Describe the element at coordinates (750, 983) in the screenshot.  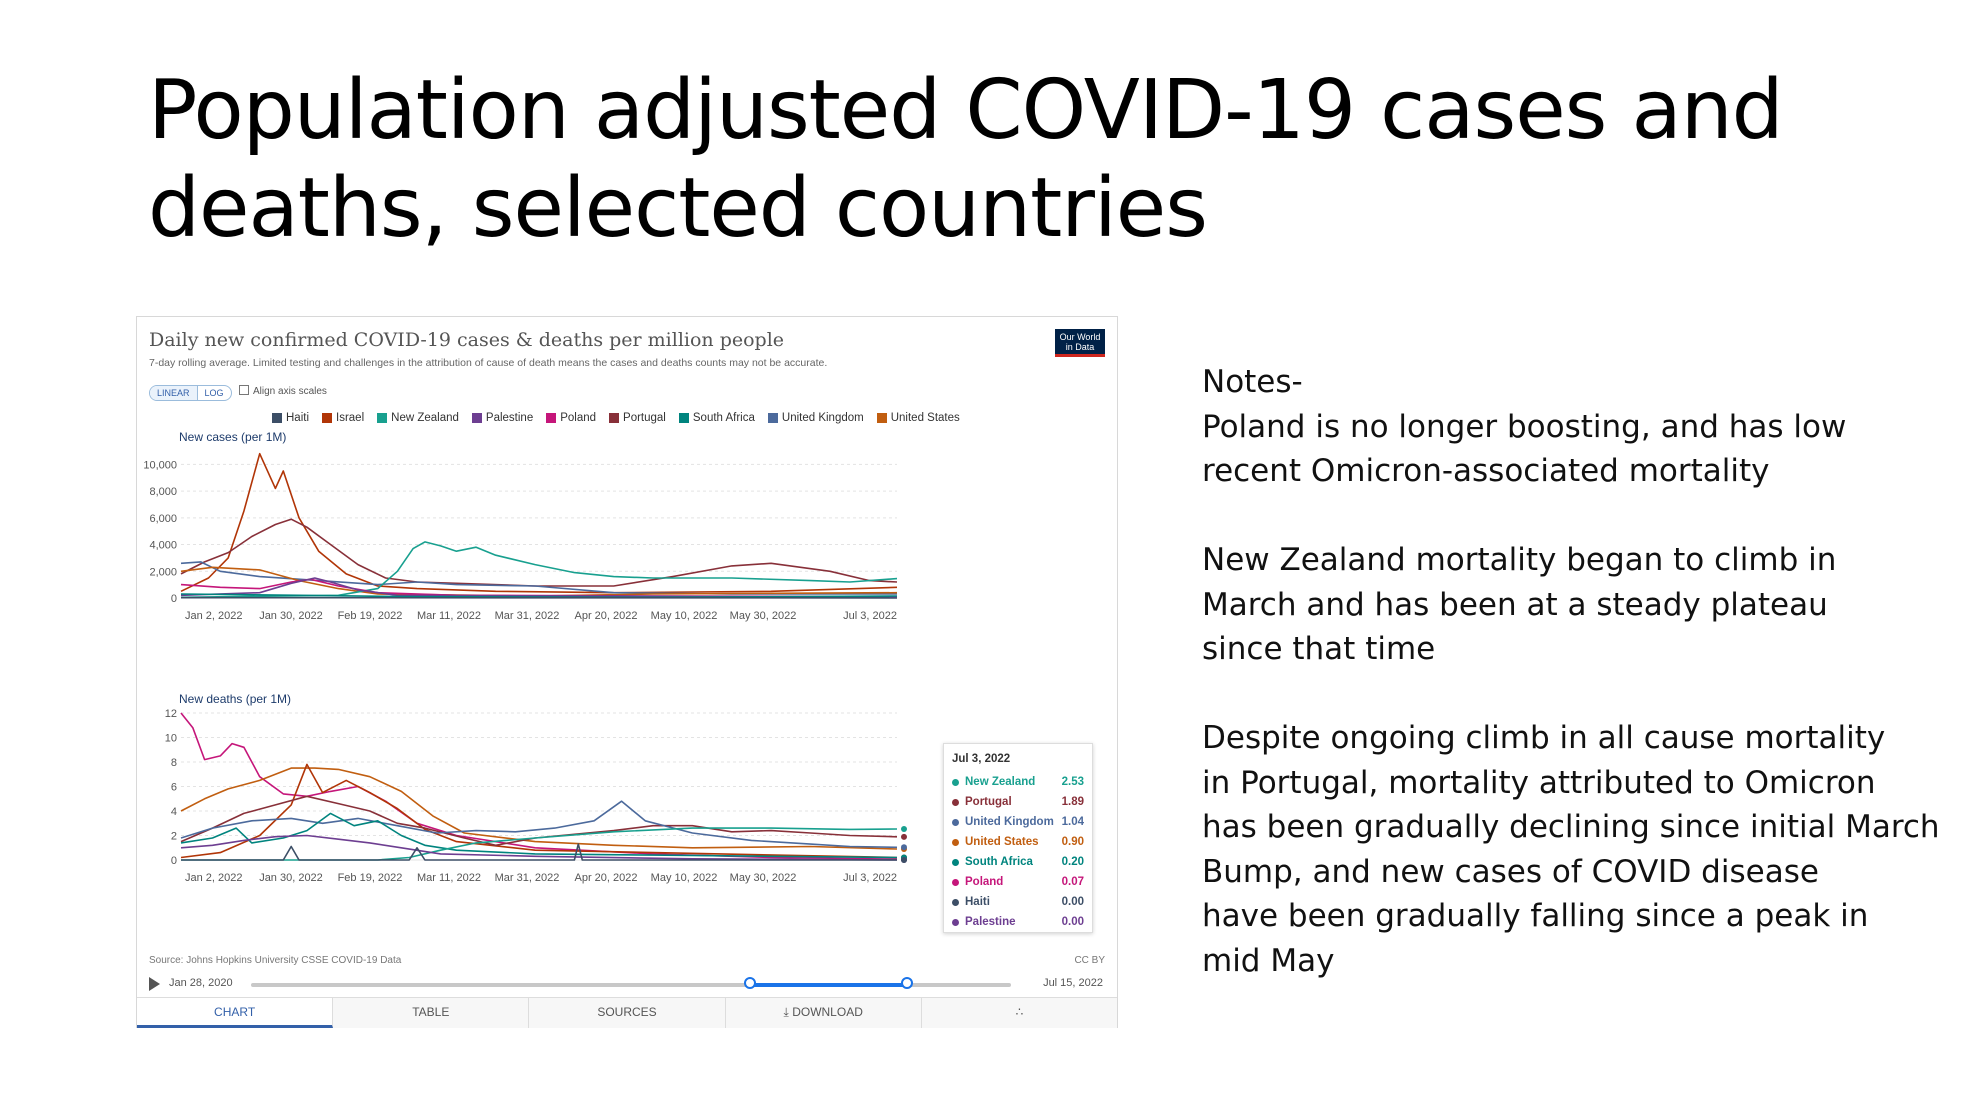
I see `timeline-start-handle` at that location.